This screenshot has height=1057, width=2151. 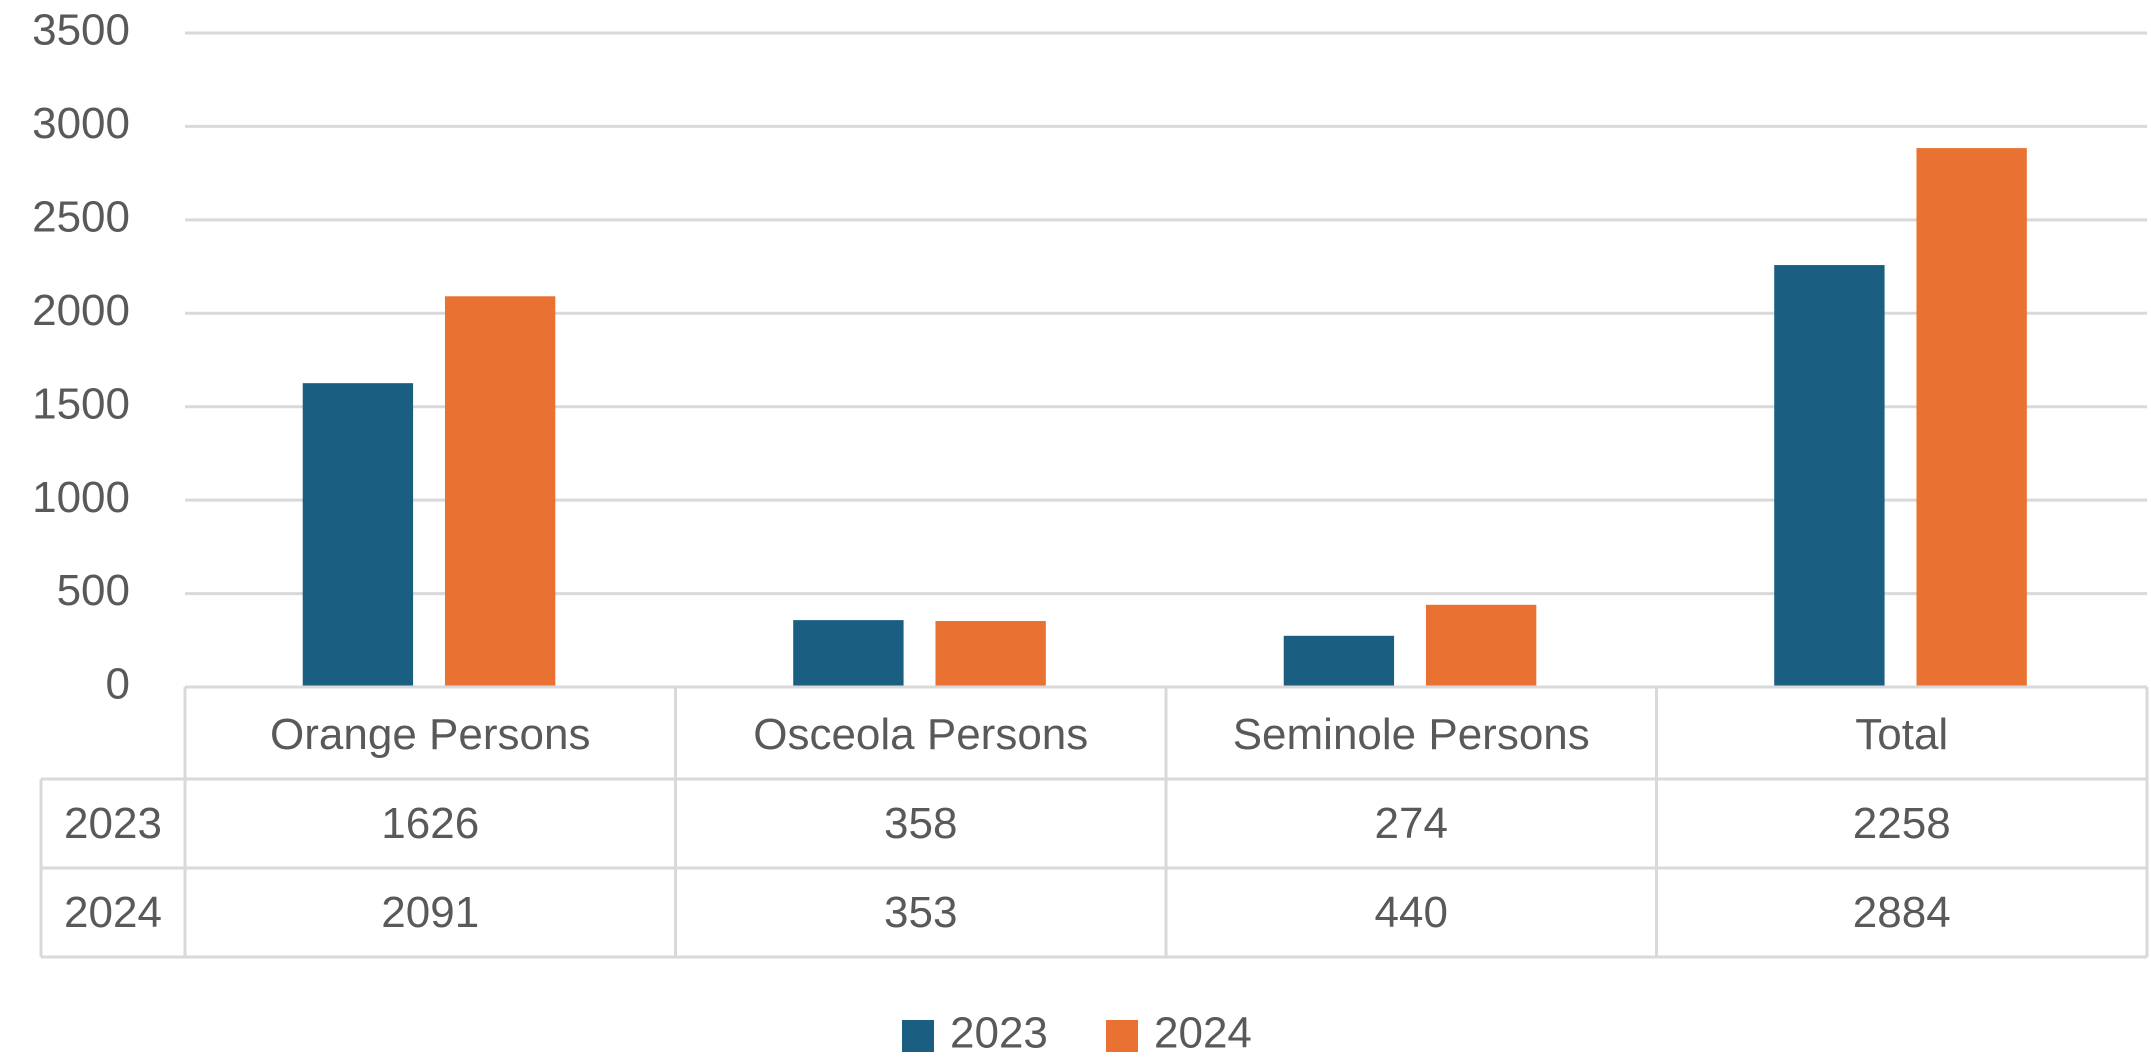 I want to click on y-tick-label: 3000, so click(x=81, y=123).